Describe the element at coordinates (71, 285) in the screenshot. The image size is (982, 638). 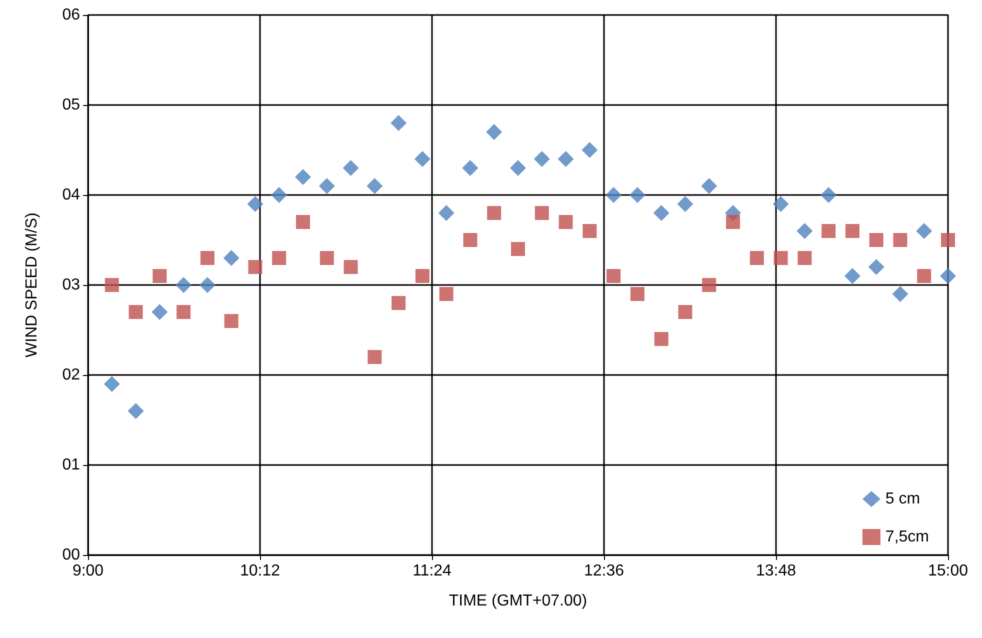
I see `y-tick-label: 03` at that location.